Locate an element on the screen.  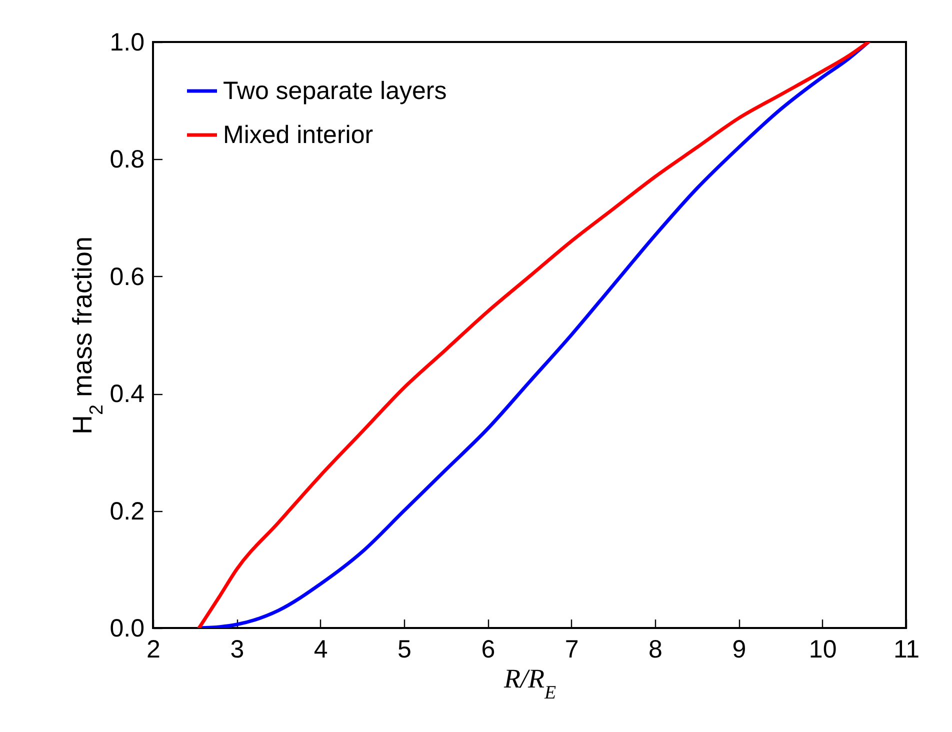
y-tick-label: 0.4 is located at coordinates (127, 394).